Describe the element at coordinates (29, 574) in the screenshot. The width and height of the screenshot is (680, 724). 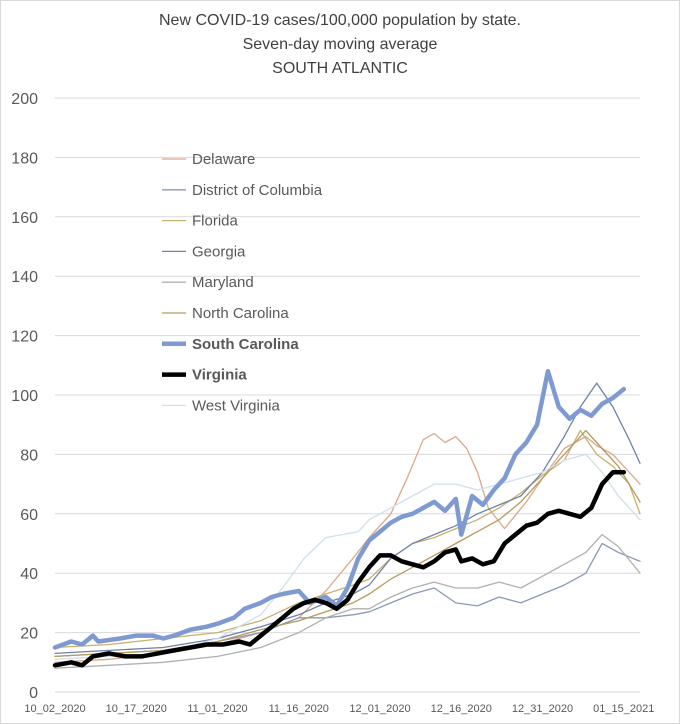
I see `y-tick-label: 40` at that location.